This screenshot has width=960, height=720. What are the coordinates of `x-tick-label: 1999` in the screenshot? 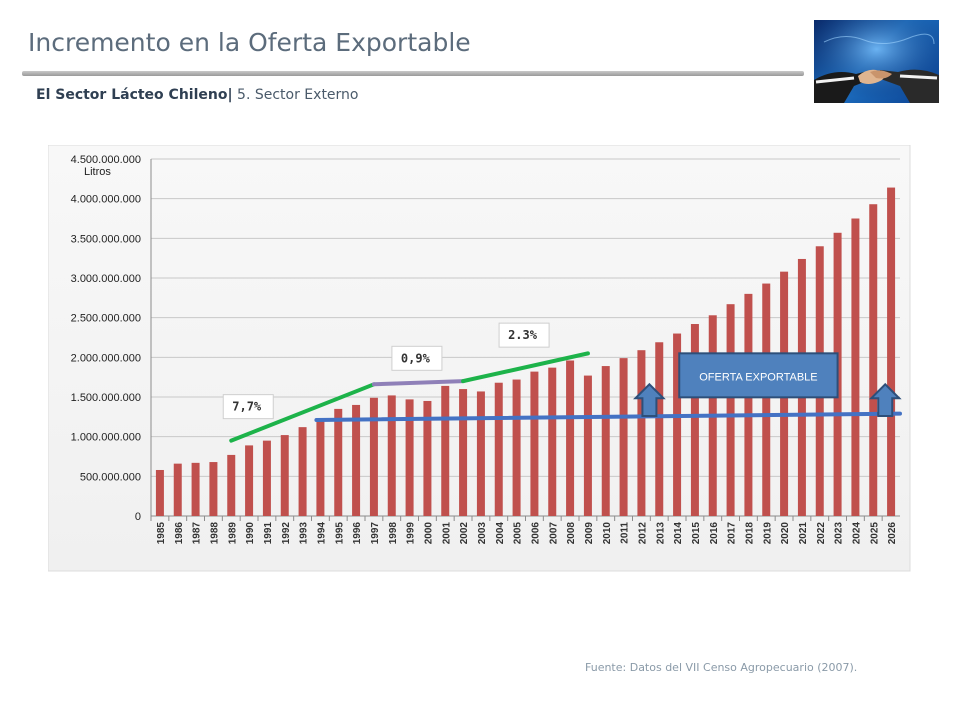 It's located at (411, 533).